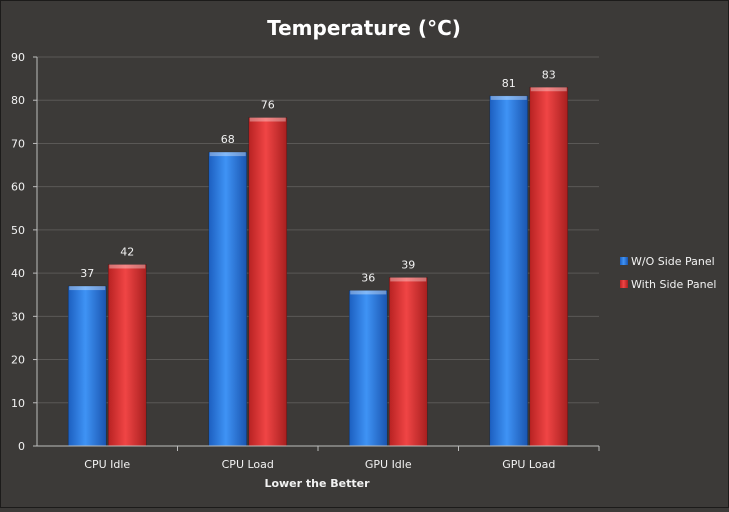 The image size is (729, 512). I want to click on x-tick-label: GPU Idle, so click(388, 464).